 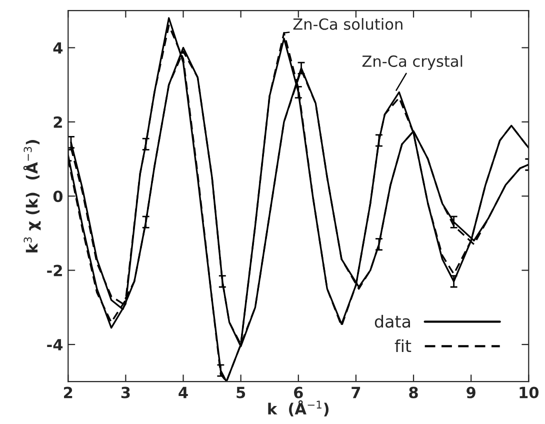 What do you see at coordinates (58, 122) in the screenshot?
I see `y-tick-label: 2` at bounding box center [58, 122].